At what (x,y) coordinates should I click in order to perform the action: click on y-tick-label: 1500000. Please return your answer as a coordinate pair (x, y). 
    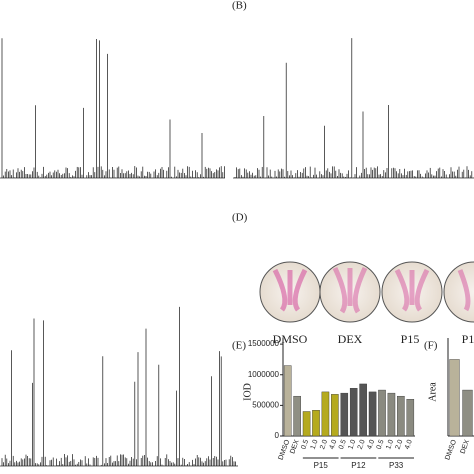
    Looking at the image, I should click on (264, 343).